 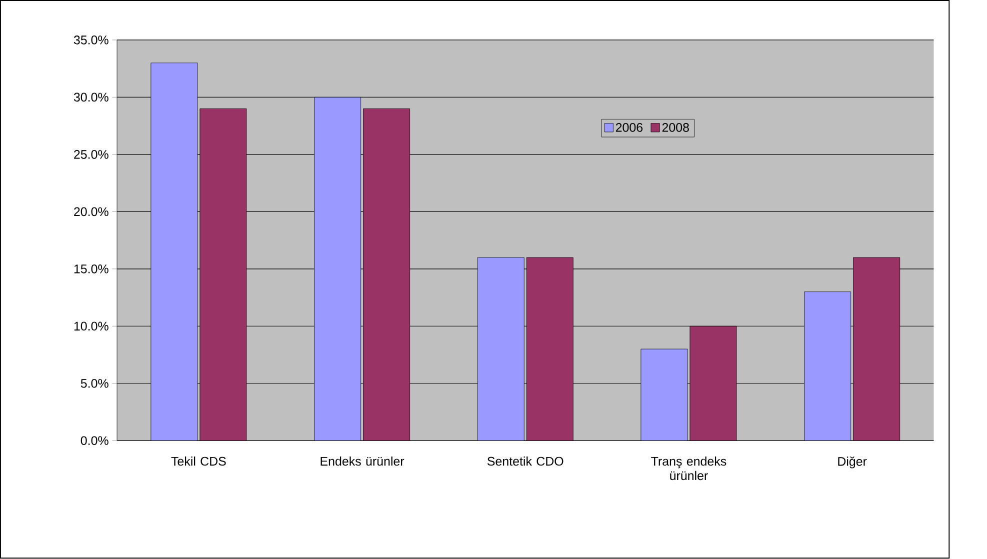 I want to click on y-tick-label: 35.0%, so click(x=91, y=40).